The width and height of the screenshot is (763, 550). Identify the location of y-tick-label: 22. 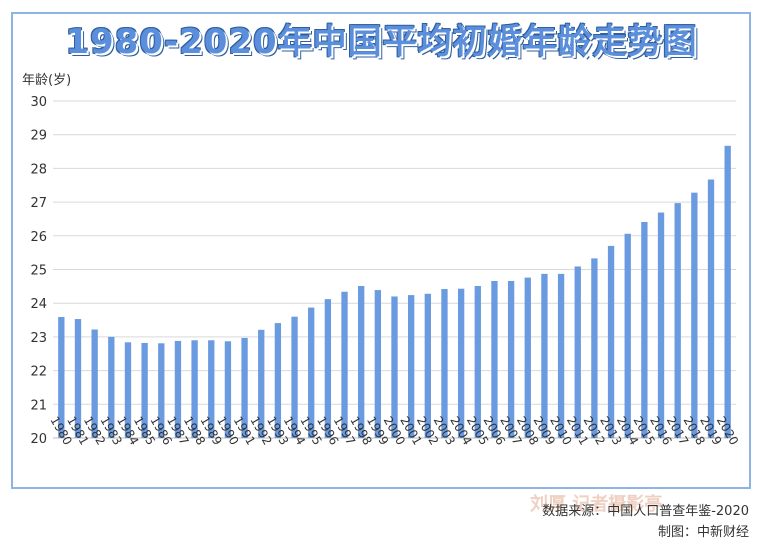
(38, 372).